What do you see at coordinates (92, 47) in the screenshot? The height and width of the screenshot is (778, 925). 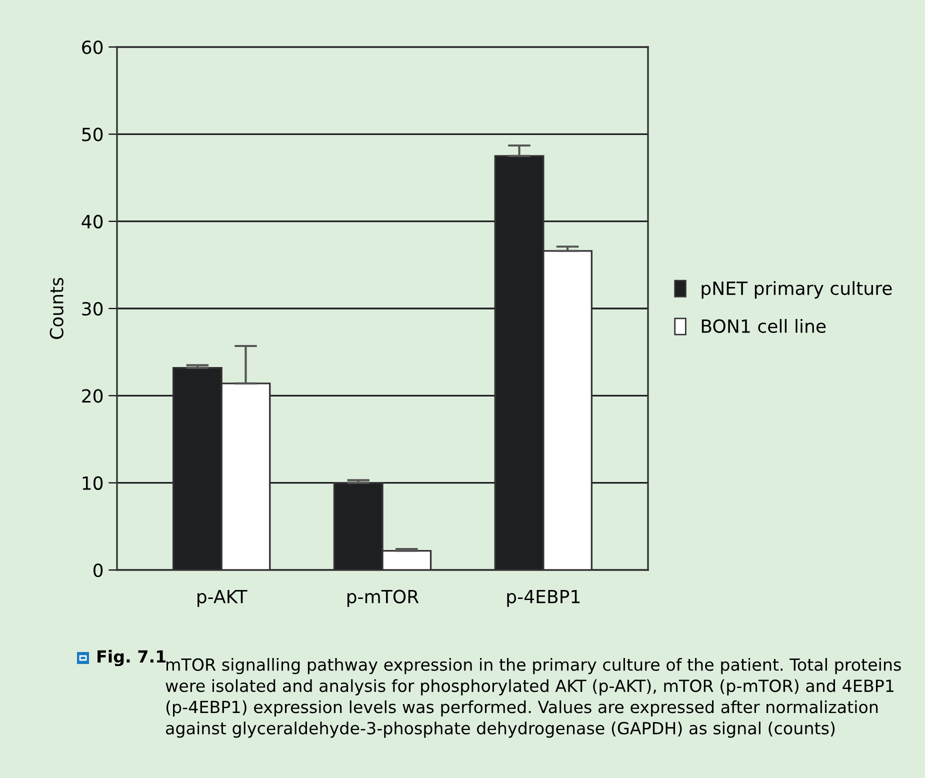 I see `y-tick-label: 60` at bounding box center [92, 47].